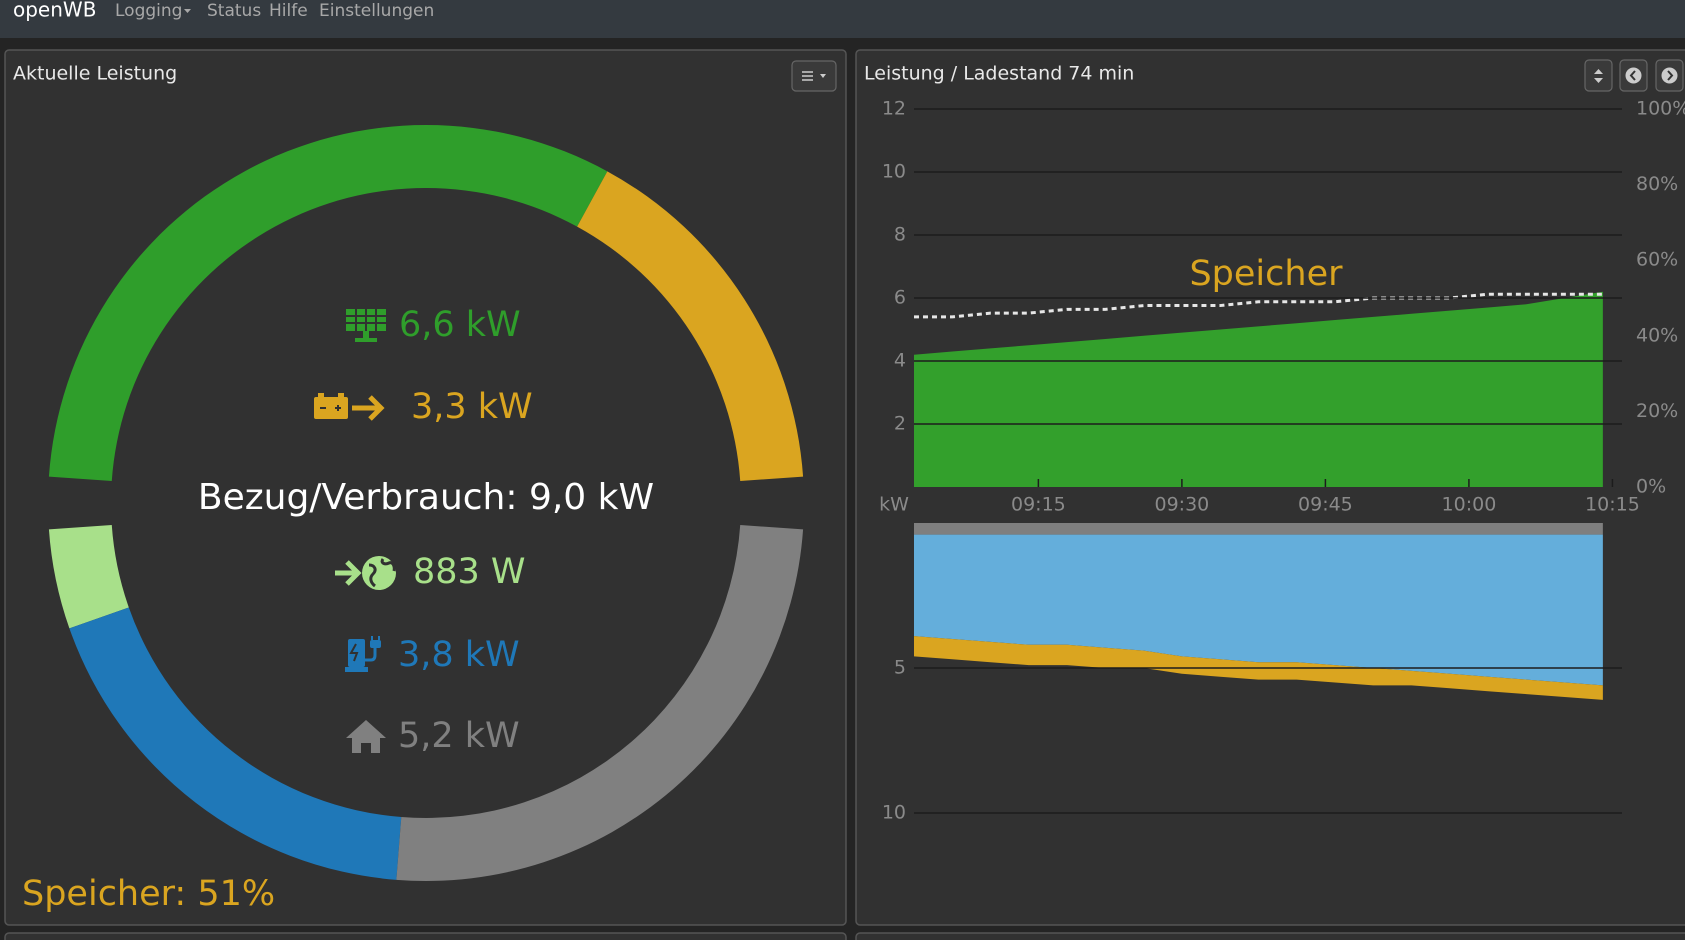 The image size is (1685, 940). I want to click on y2-tick-label: 80%, so click(1657, 184).